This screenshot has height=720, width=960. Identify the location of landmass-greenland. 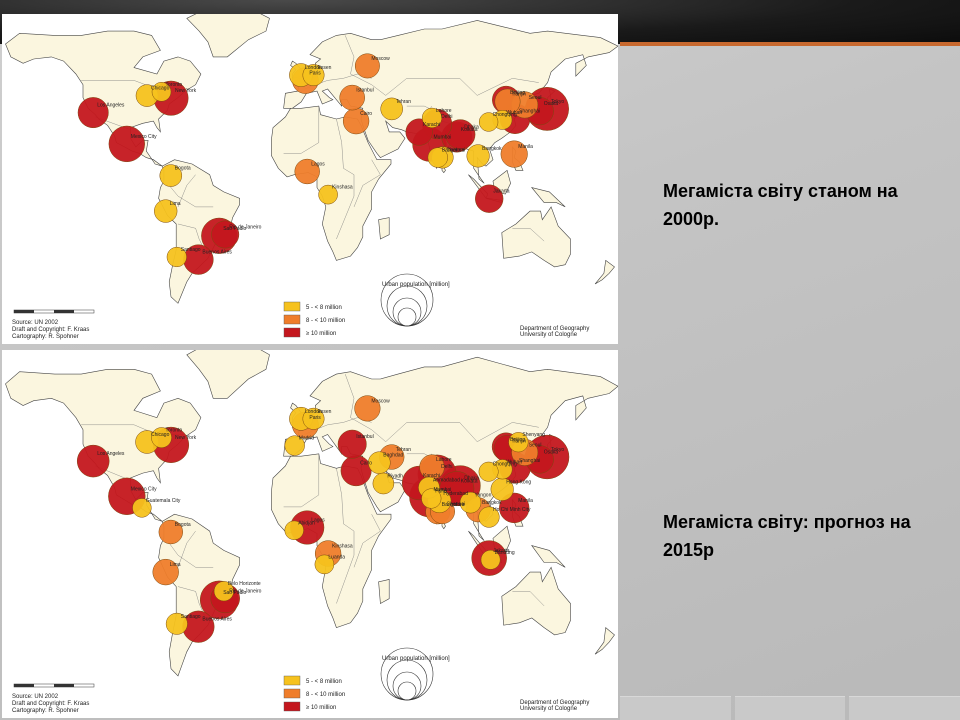
(228, 374).